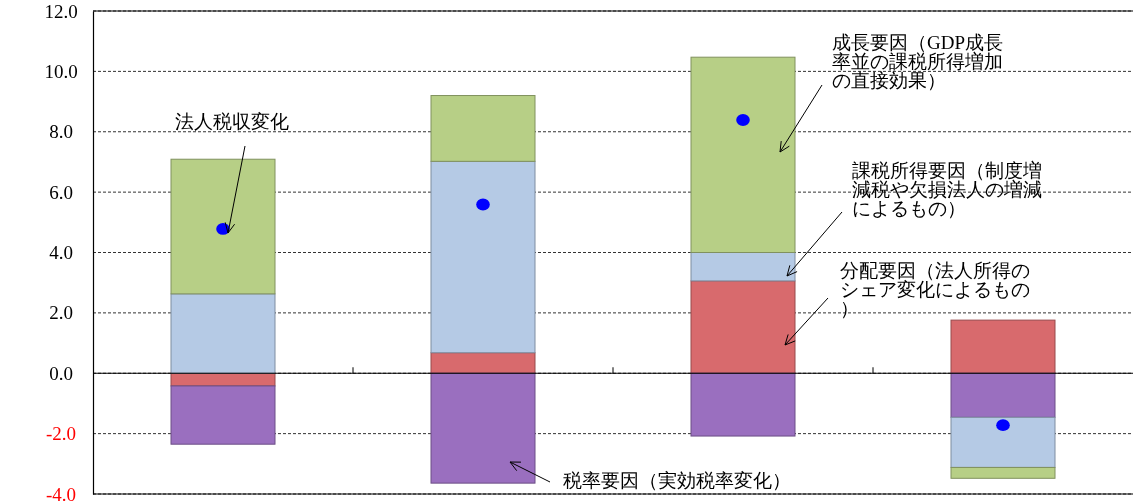 This screenshot has width=1134, height=504. I want to click on y-tick-label: 6.0, so click(61, 192).